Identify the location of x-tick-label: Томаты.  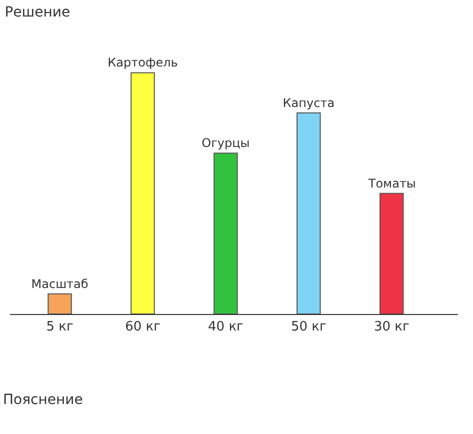
(391, 183).